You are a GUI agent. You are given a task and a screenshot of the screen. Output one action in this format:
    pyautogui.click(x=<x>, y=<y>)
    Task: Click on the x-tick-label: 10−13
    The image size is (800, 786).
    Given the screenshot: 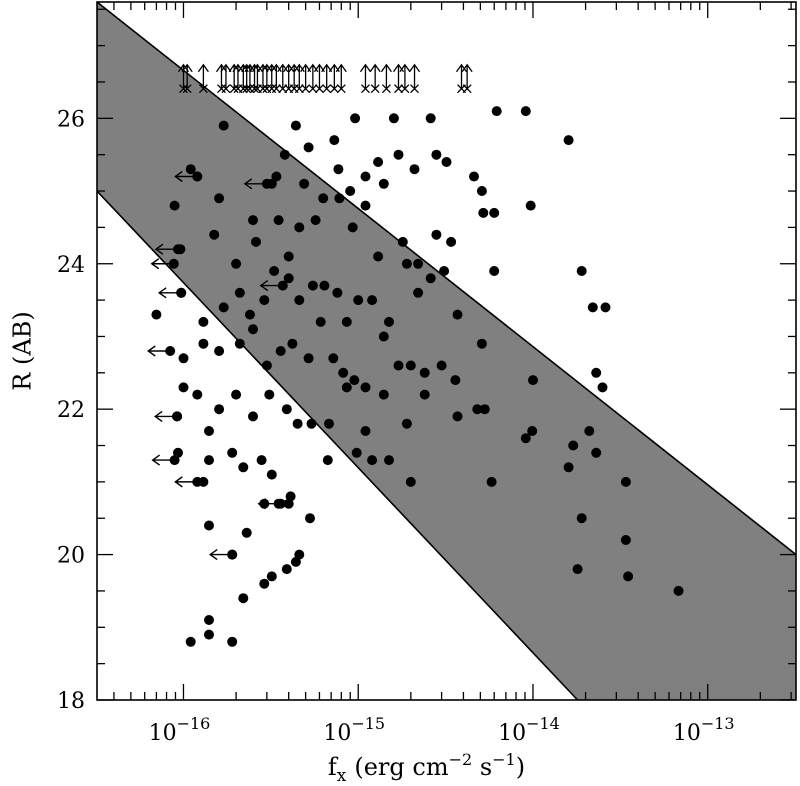 What is the action you would take?
    pyautogui.click(x=704, y=730)
    